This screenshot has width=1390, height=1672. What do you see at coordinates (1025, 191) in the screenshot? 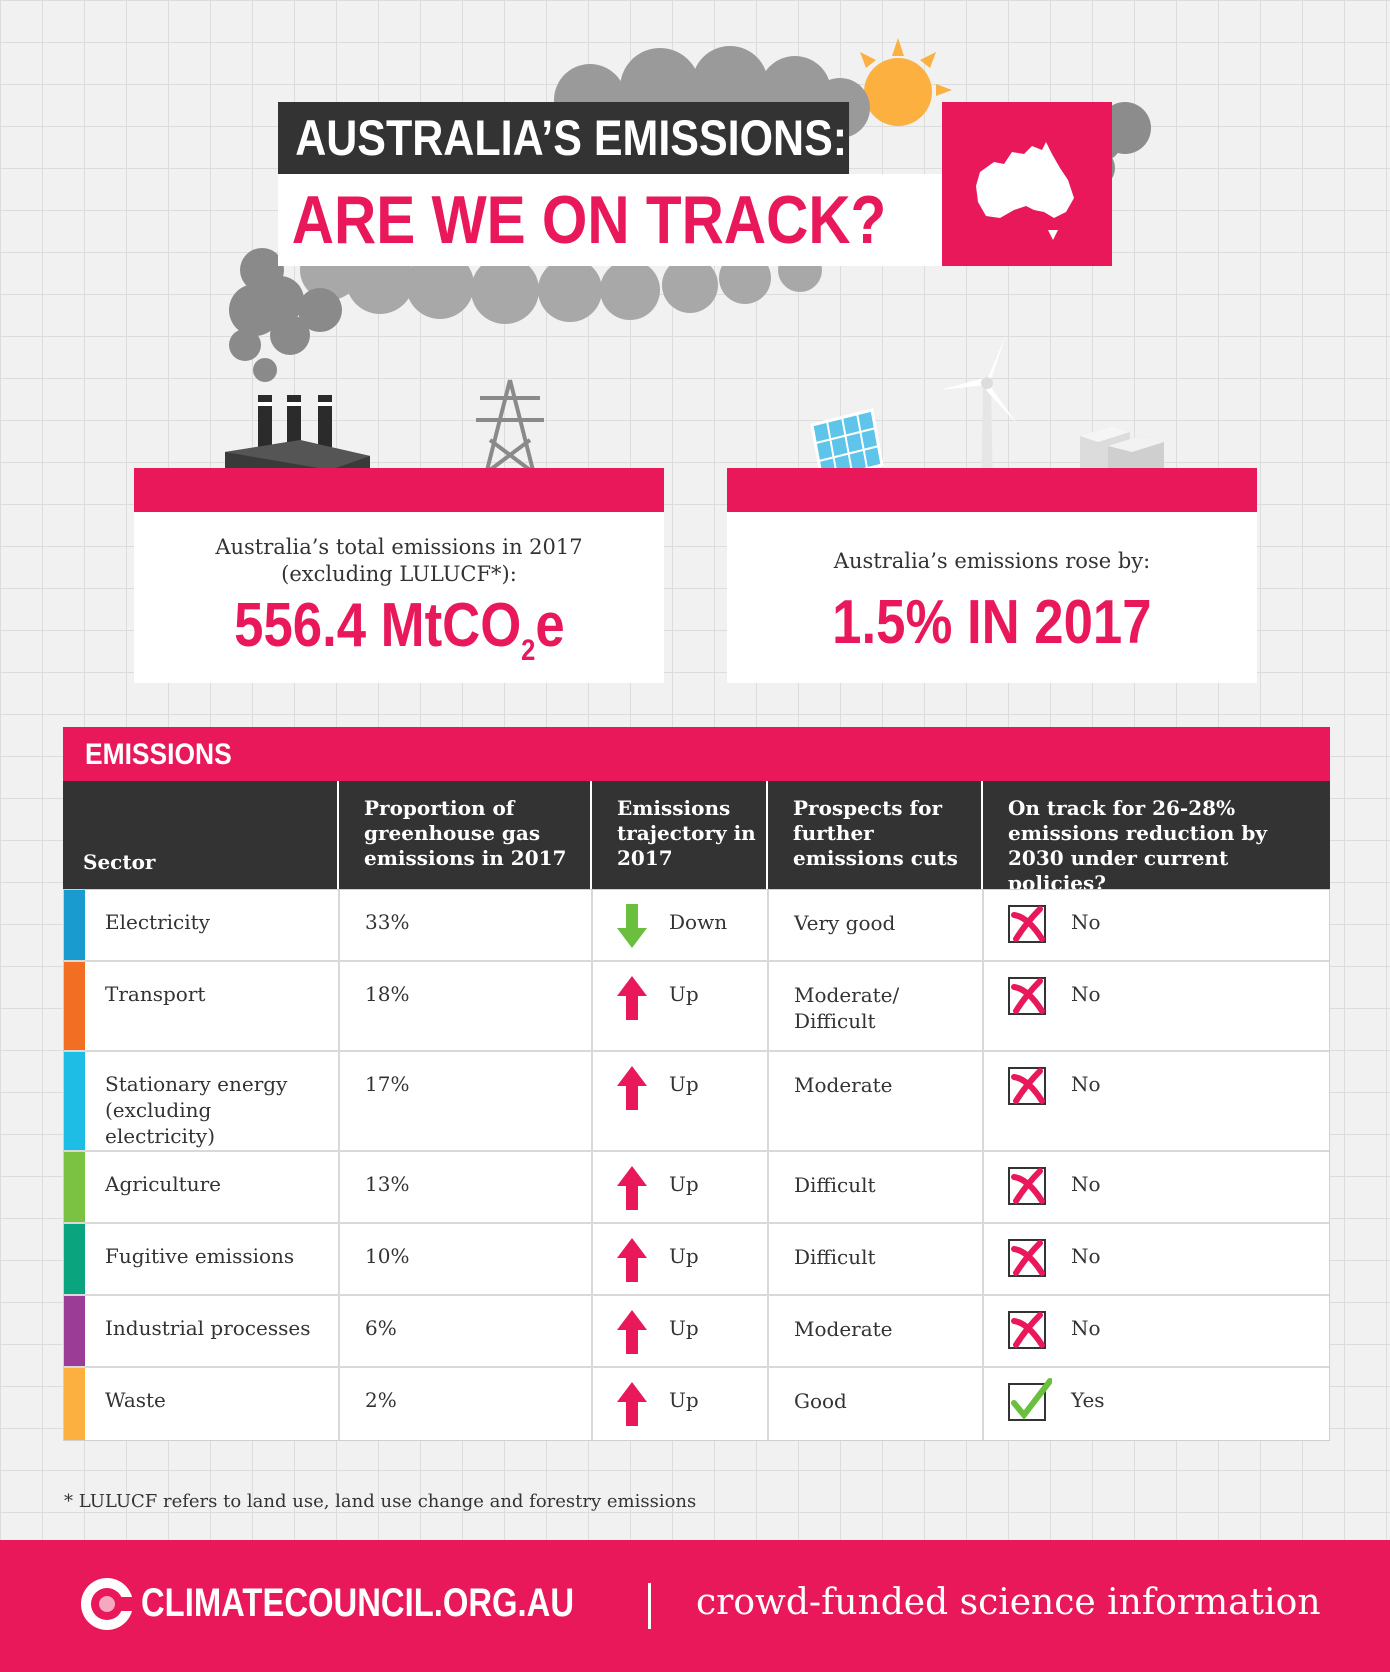
I see `australia-map-icon` at bounding box center [1025, 191].